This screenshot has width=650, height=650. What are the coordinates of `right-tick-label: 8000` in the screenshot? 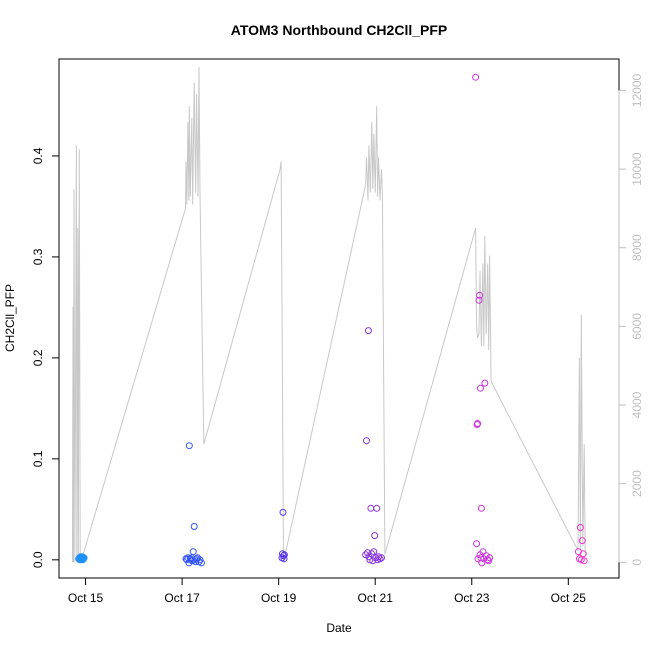 It's located at (637, 247).